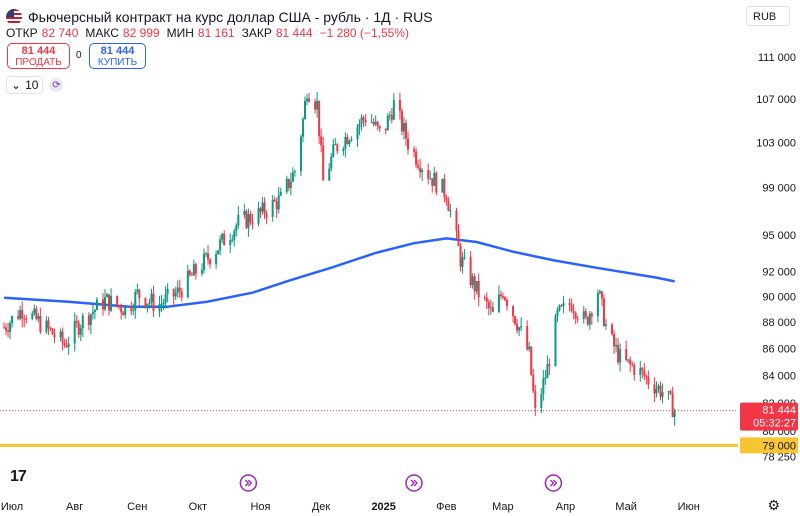 This screenshot has height=516, width=800. Describe the element at coordinates (364, 33) in the screenshot. I see `change-value: −1 280 (−1,55%)` at that location.